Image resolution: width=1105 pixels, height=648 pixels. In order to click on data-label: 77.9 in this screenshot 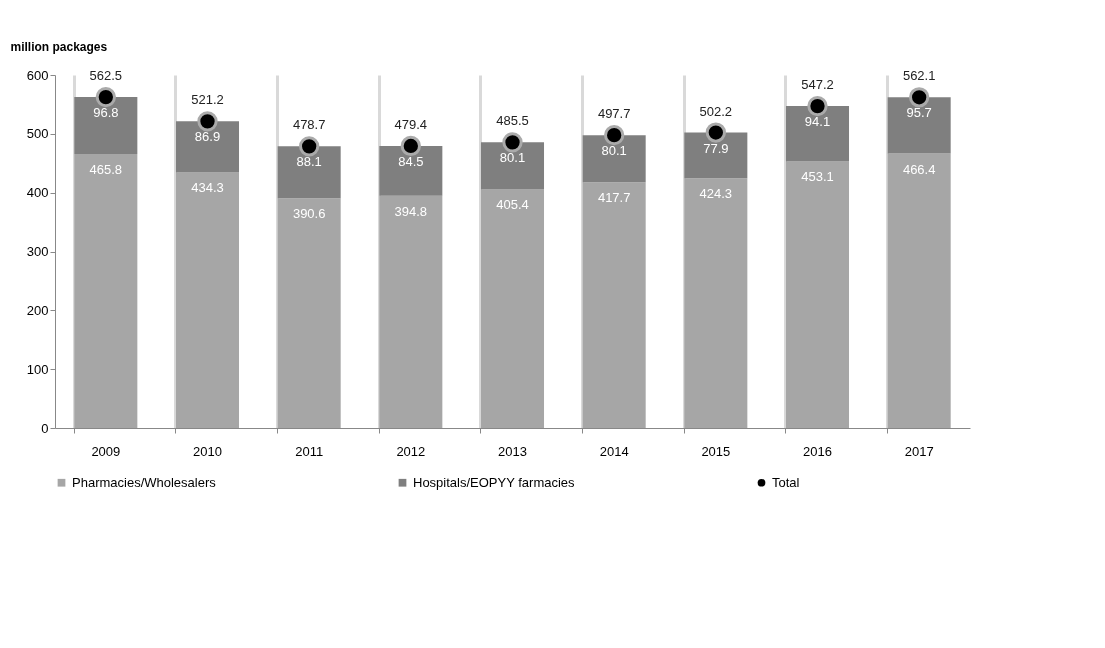, I will do `click(716, 148)`.